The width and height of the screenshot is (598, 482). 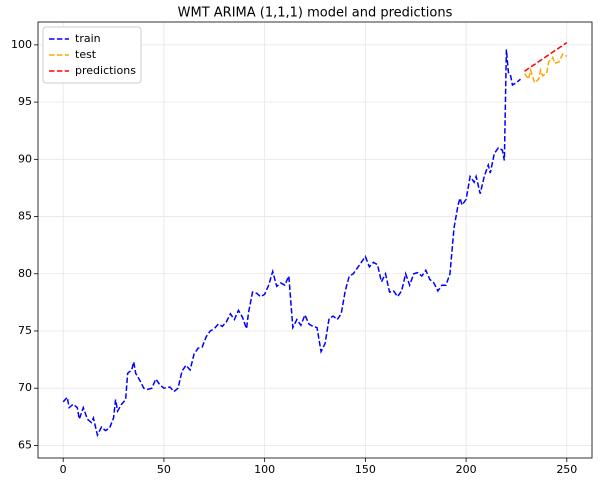 I want to click on y-tick-label: 75, so click(x=25, y=330).